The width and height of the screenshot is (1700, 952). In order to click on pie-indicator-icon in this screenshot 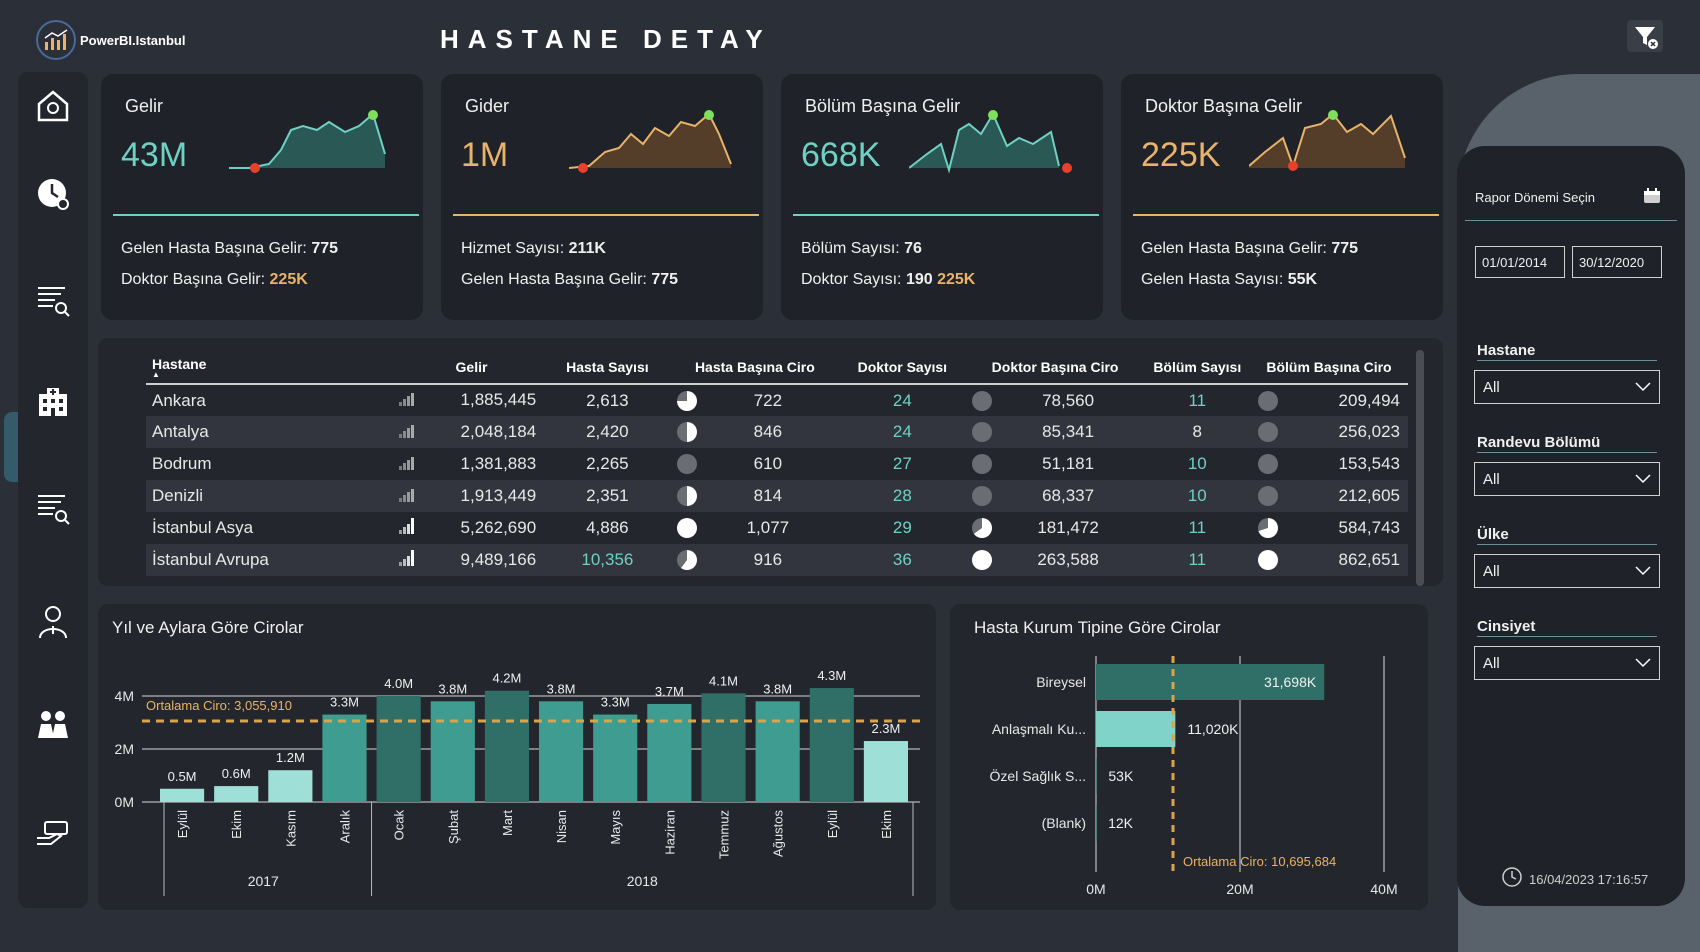, I will do `click(981, 496)`.